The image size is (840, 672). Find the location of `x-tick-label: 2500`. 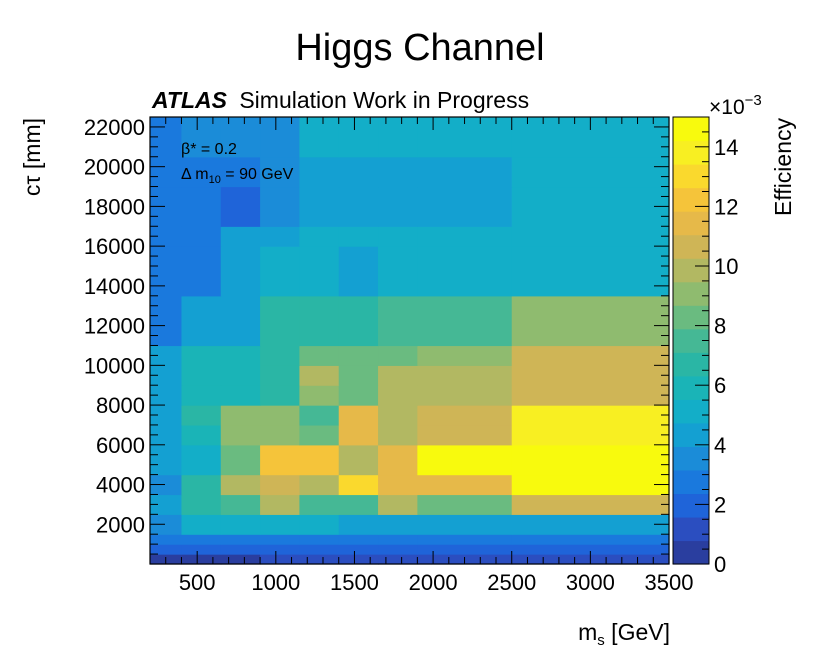

x-tick-label: 2500 is located at coordinates (511, 582).